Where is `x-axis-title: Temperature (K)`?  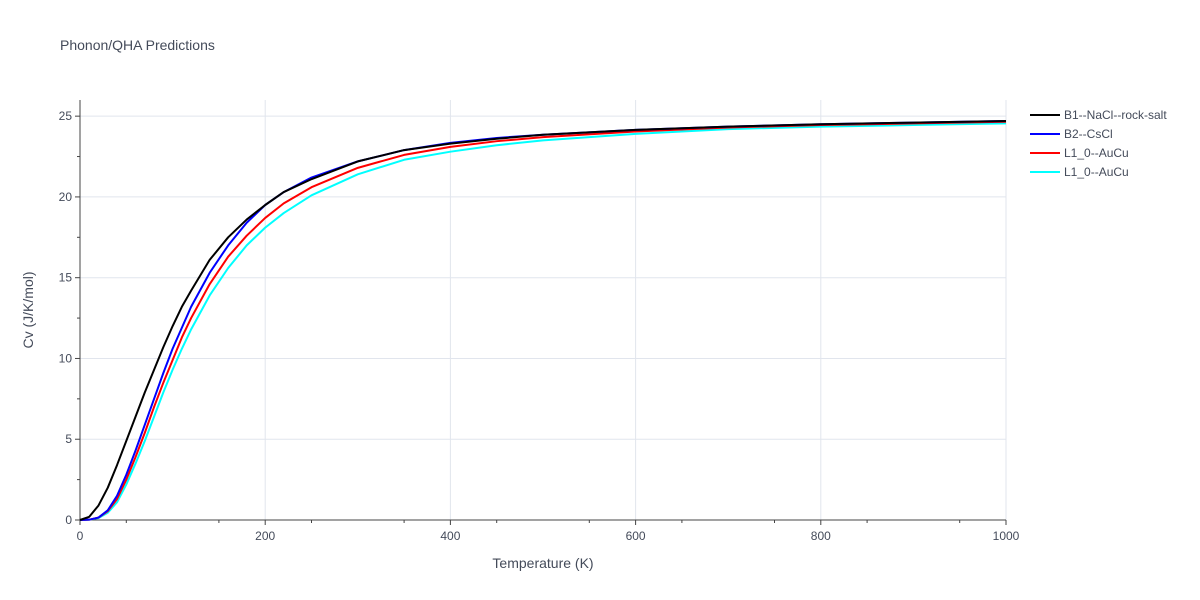
x-axis-title: Temperature (K) is located at coordinates (542, 563).